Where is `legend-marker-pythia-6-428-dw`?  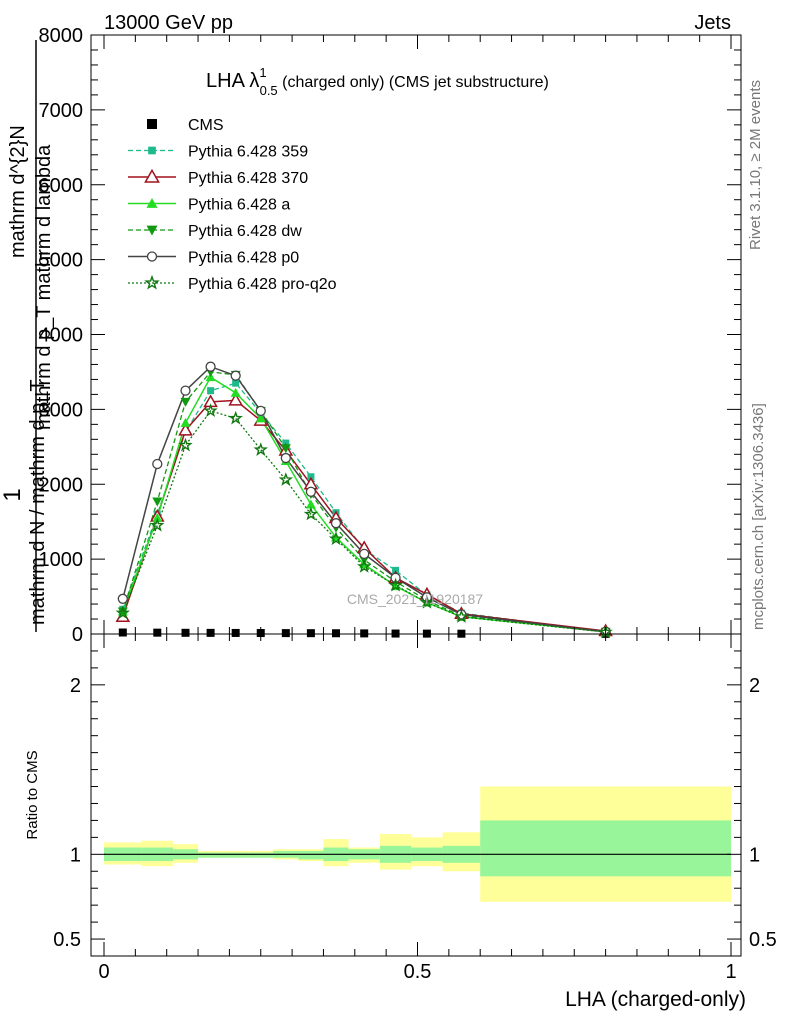
legend-marker-pythia-6-428-dw is located at coordinates (152, 230).